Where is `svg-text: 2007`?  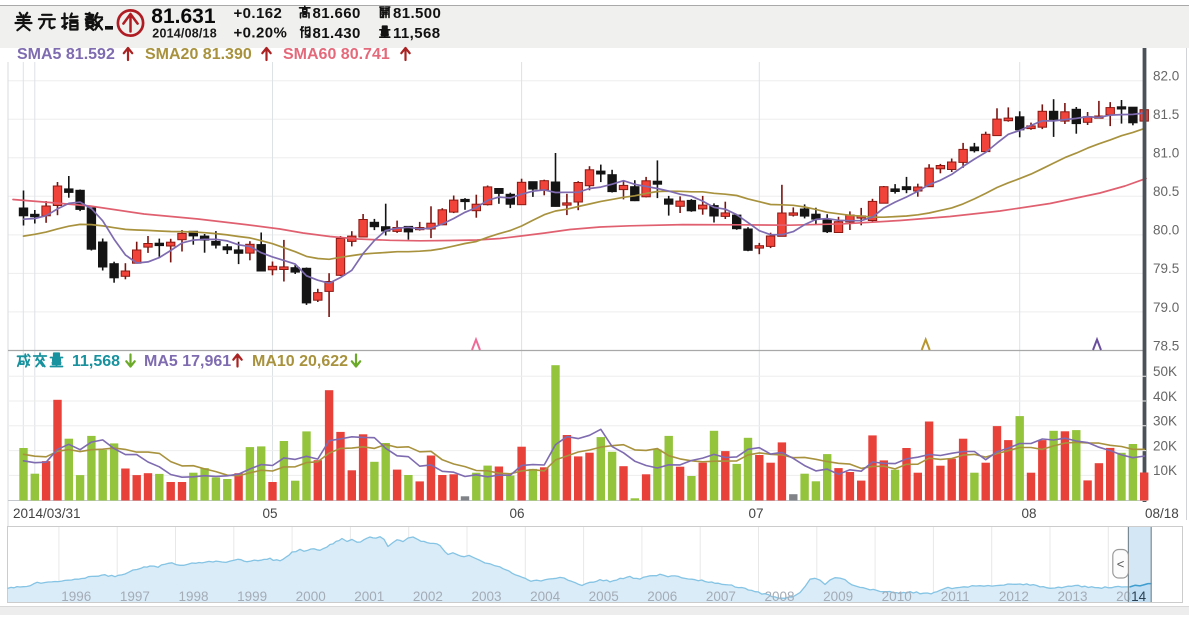
svg-text: 2007 is located at coordinates (721, 596).